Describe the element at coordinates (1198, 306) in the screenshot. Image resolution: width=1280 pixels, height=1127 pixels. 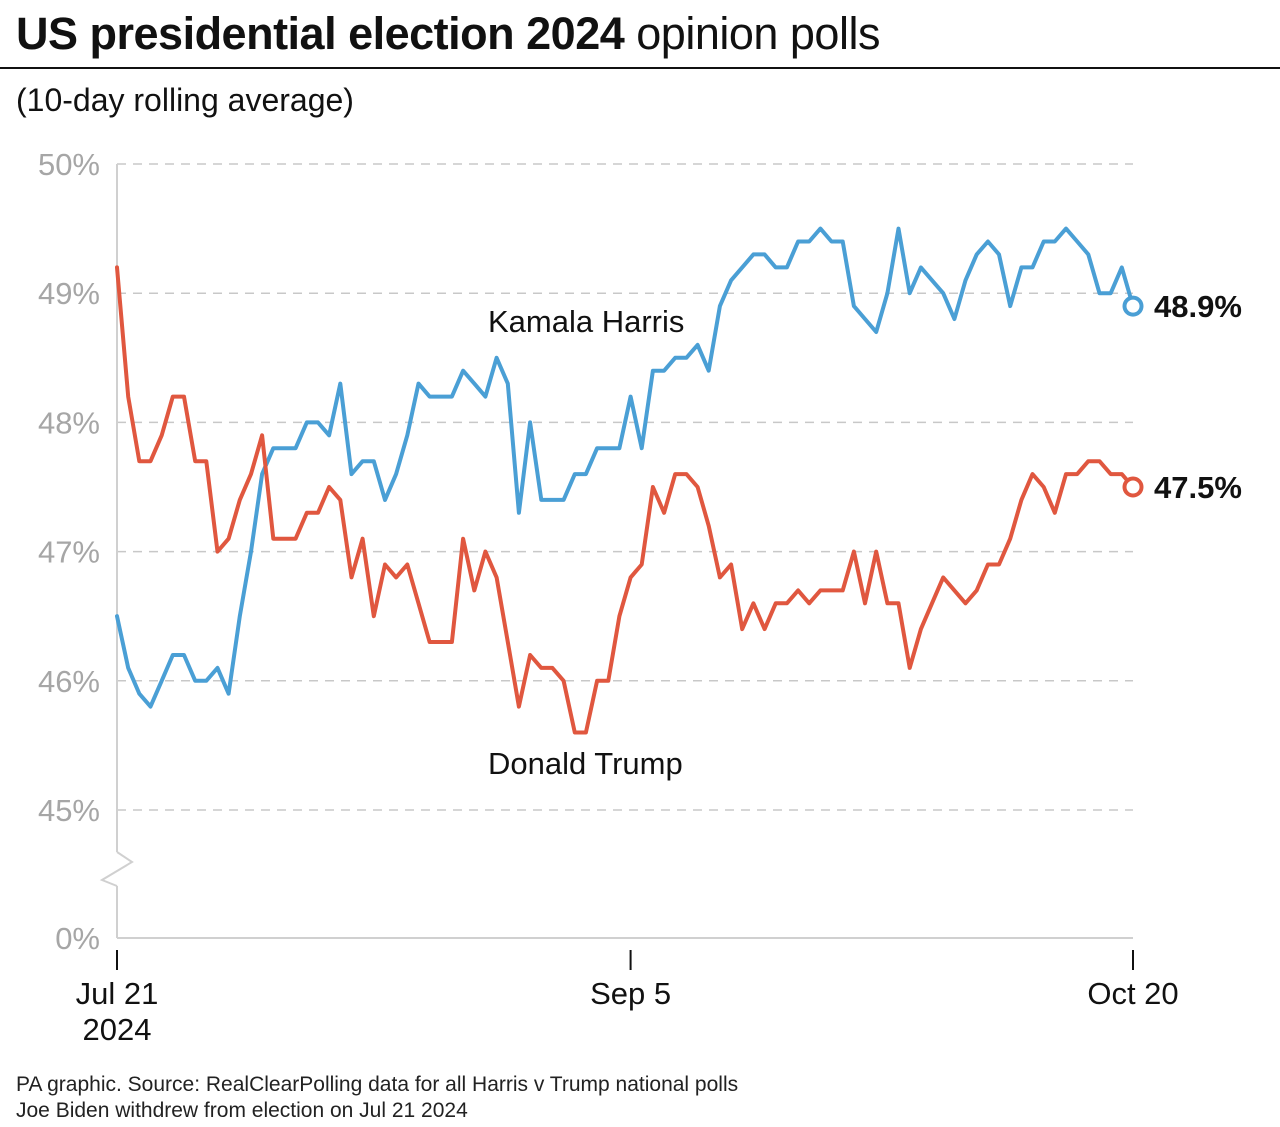
I see `end-value-label-harris: 48.9%` at that location.